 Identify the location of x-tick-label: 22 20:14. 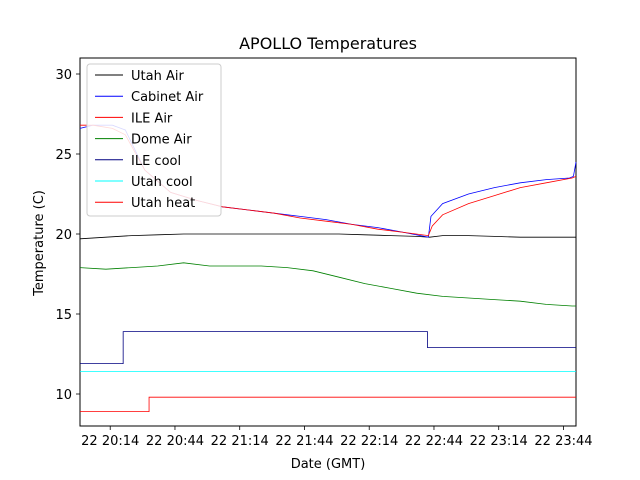
(110, 441).